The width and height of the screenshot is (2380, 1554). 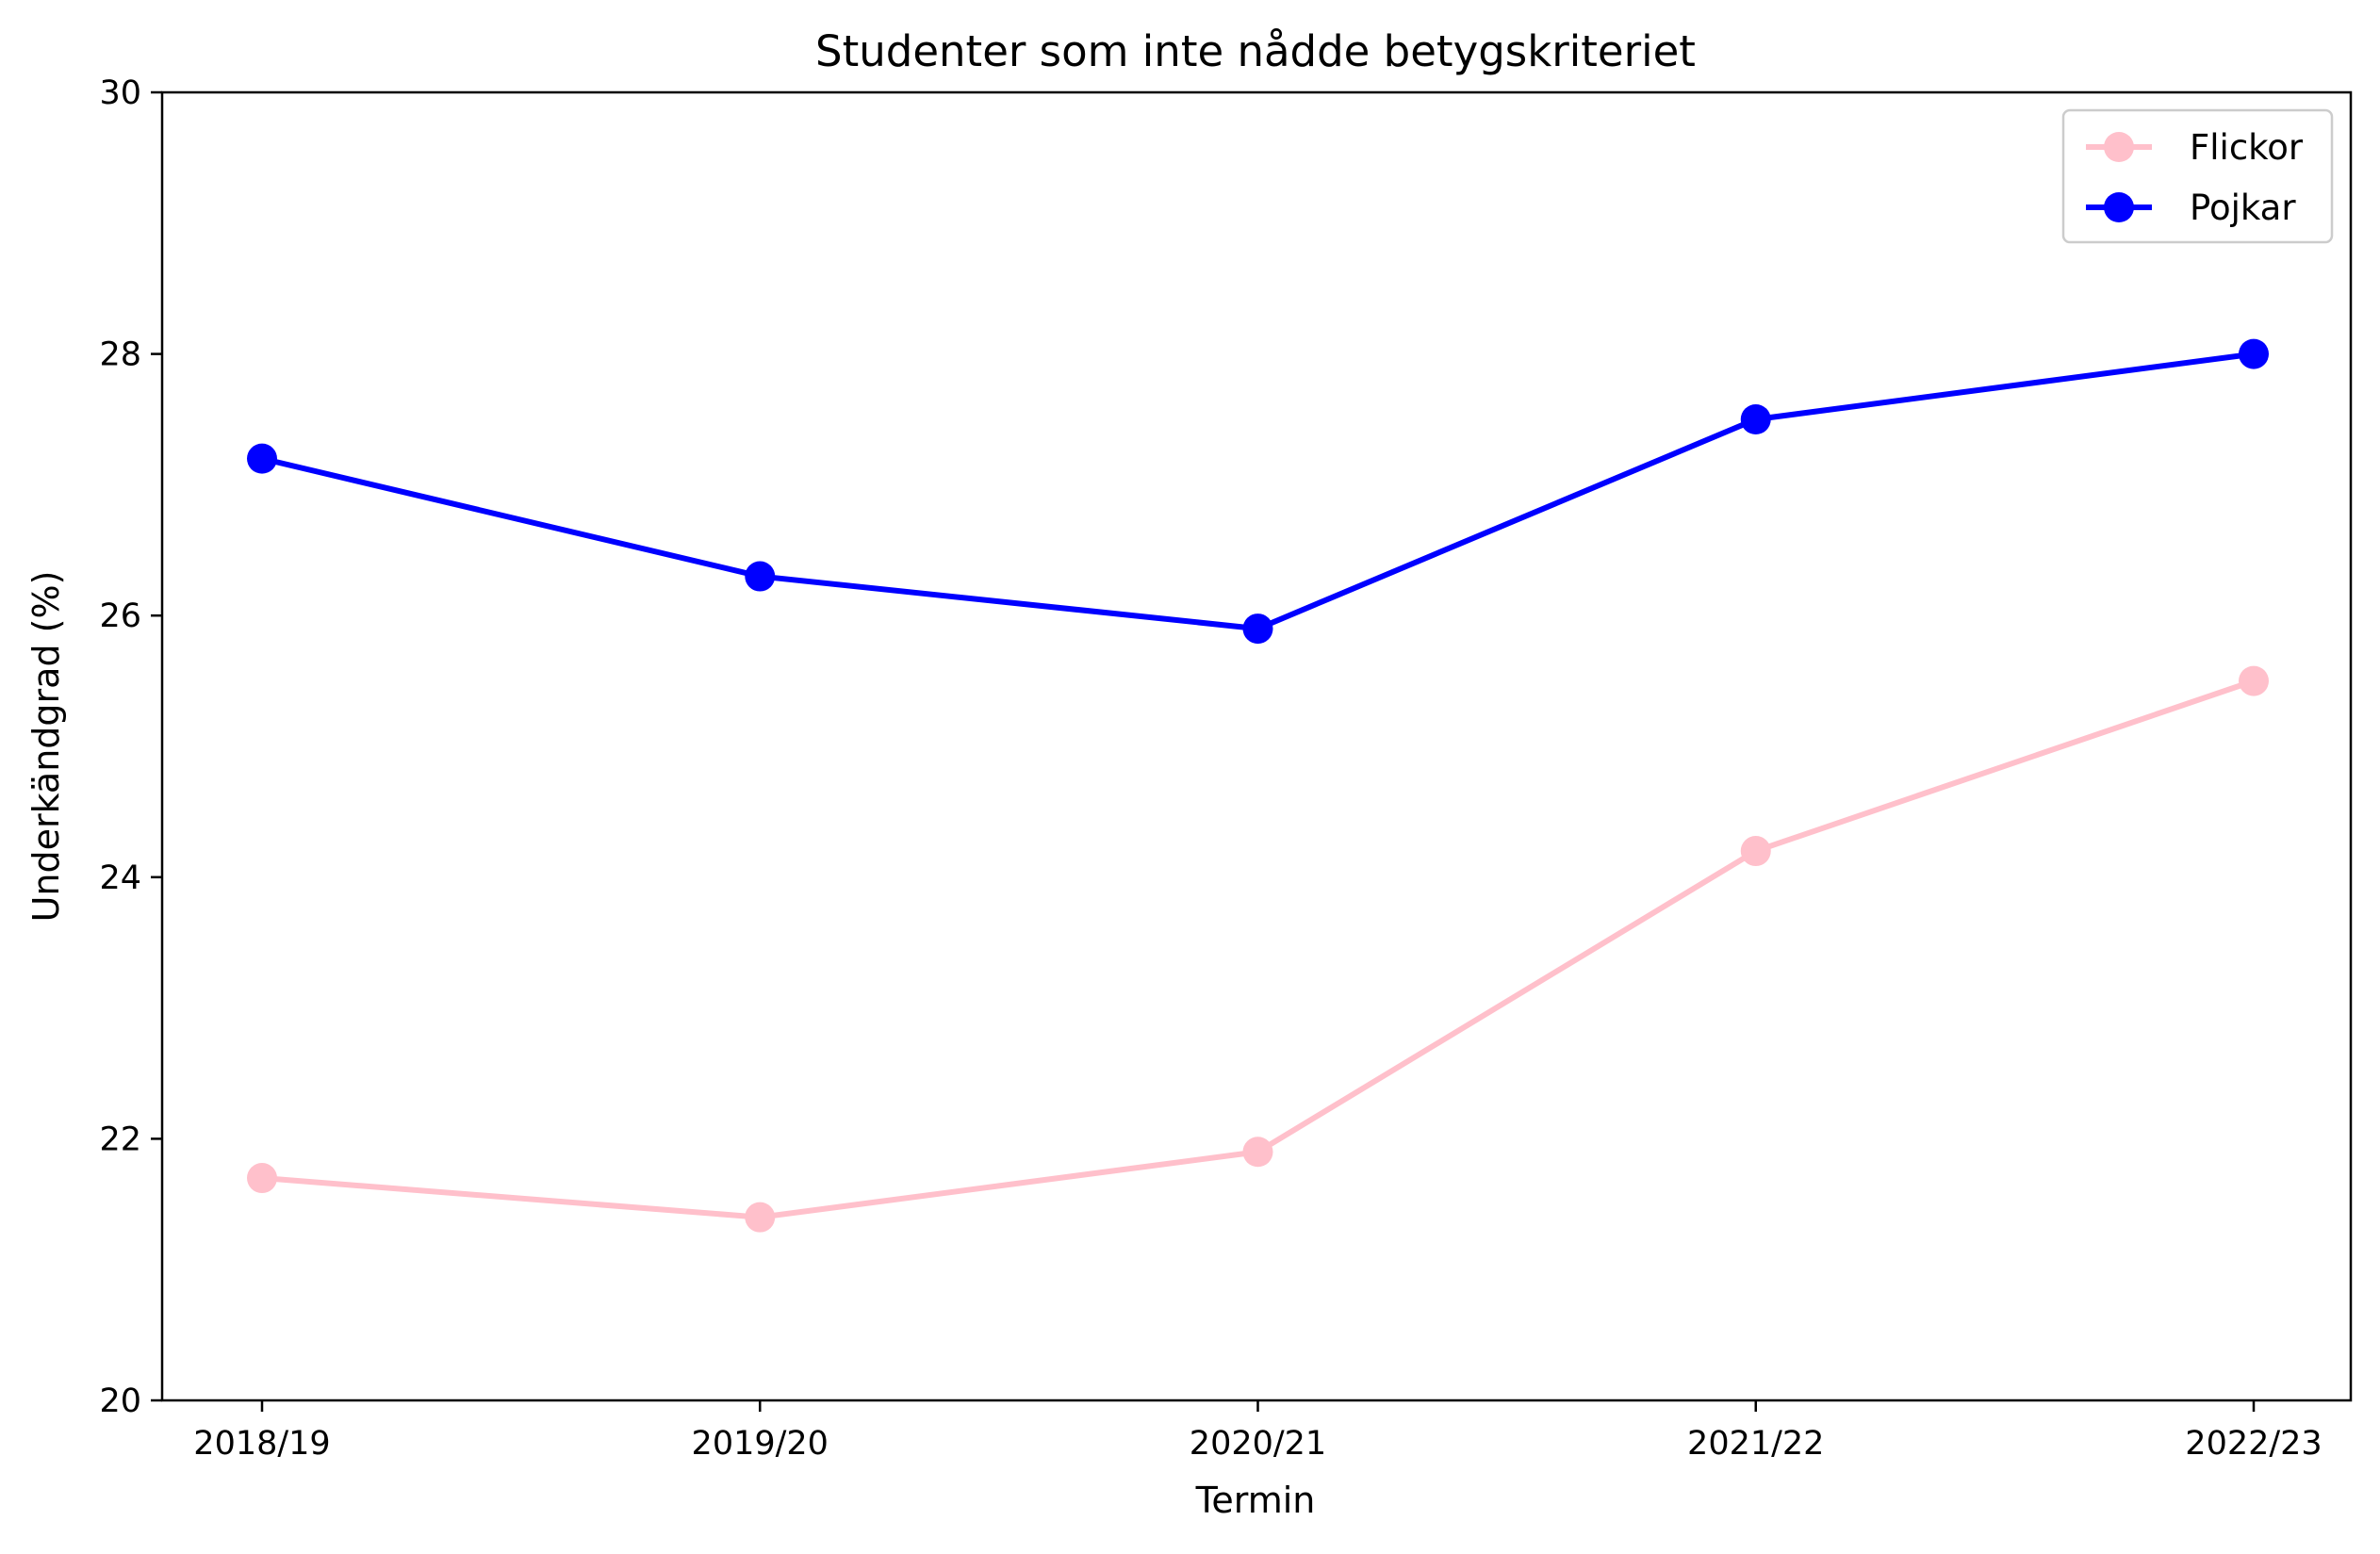 What do you see at coordinates (2247, 147) in the screenshot?
I see `legend-label-flickor: Flickor` at bounding box center [2247, 147].